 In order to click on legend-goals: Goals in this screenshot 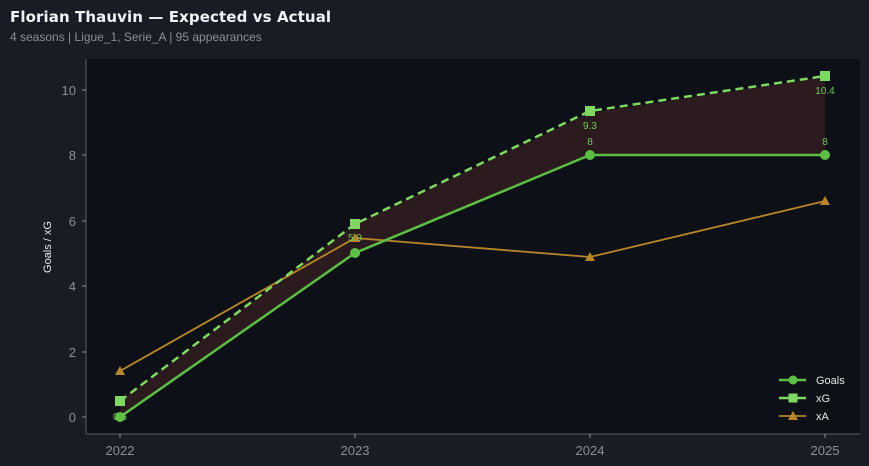, I will do `click(830, 381)`.